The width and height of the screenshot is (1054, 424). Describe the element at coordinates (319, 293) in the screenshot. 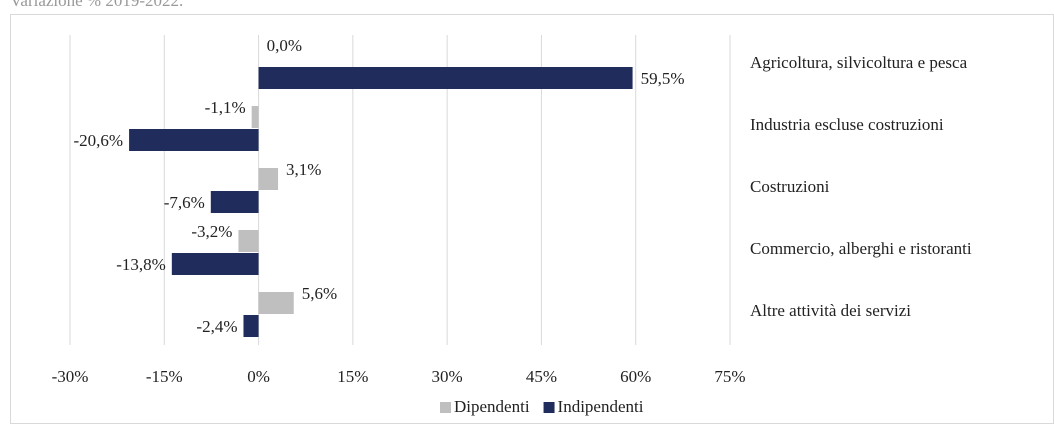

I see `value-label: 5,6%` at that location.